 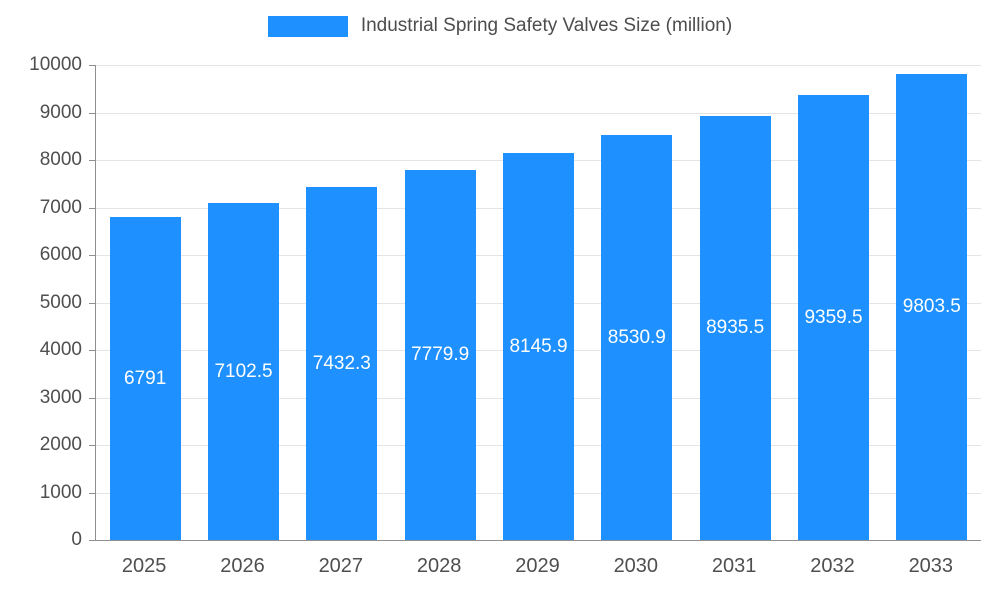 What do you see at coordinates (60, 254) in the screenshot?
I see `y-tick-label: 6000` at bounding box center [60, 254].